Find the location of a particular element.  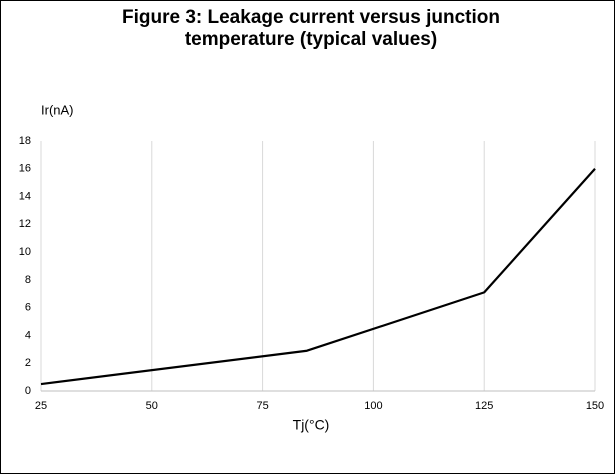

x-tick-label: 75 is located at coordinates (262, 406).